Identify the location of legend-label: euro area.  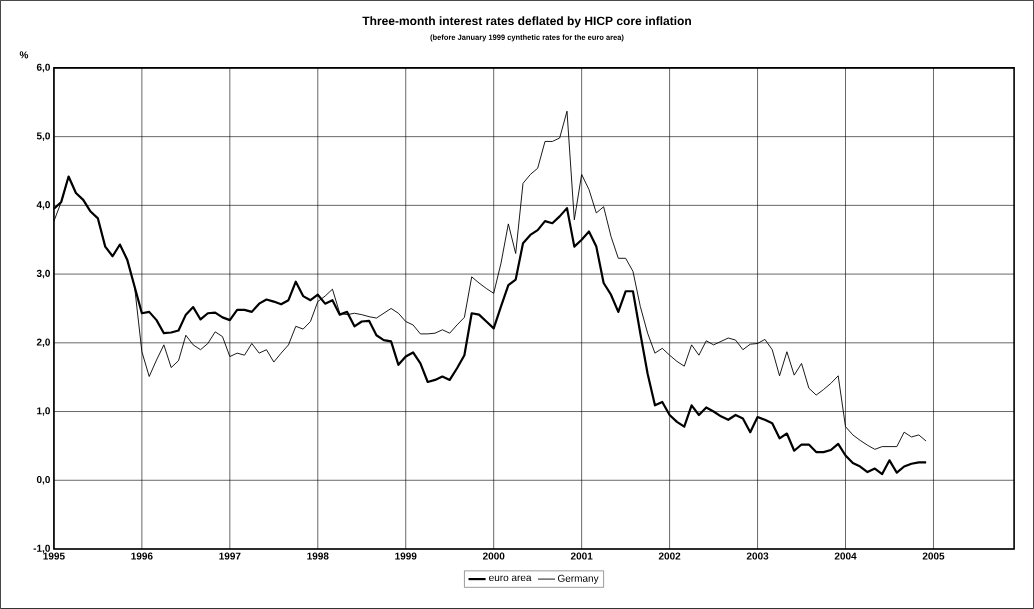
(510, 578).